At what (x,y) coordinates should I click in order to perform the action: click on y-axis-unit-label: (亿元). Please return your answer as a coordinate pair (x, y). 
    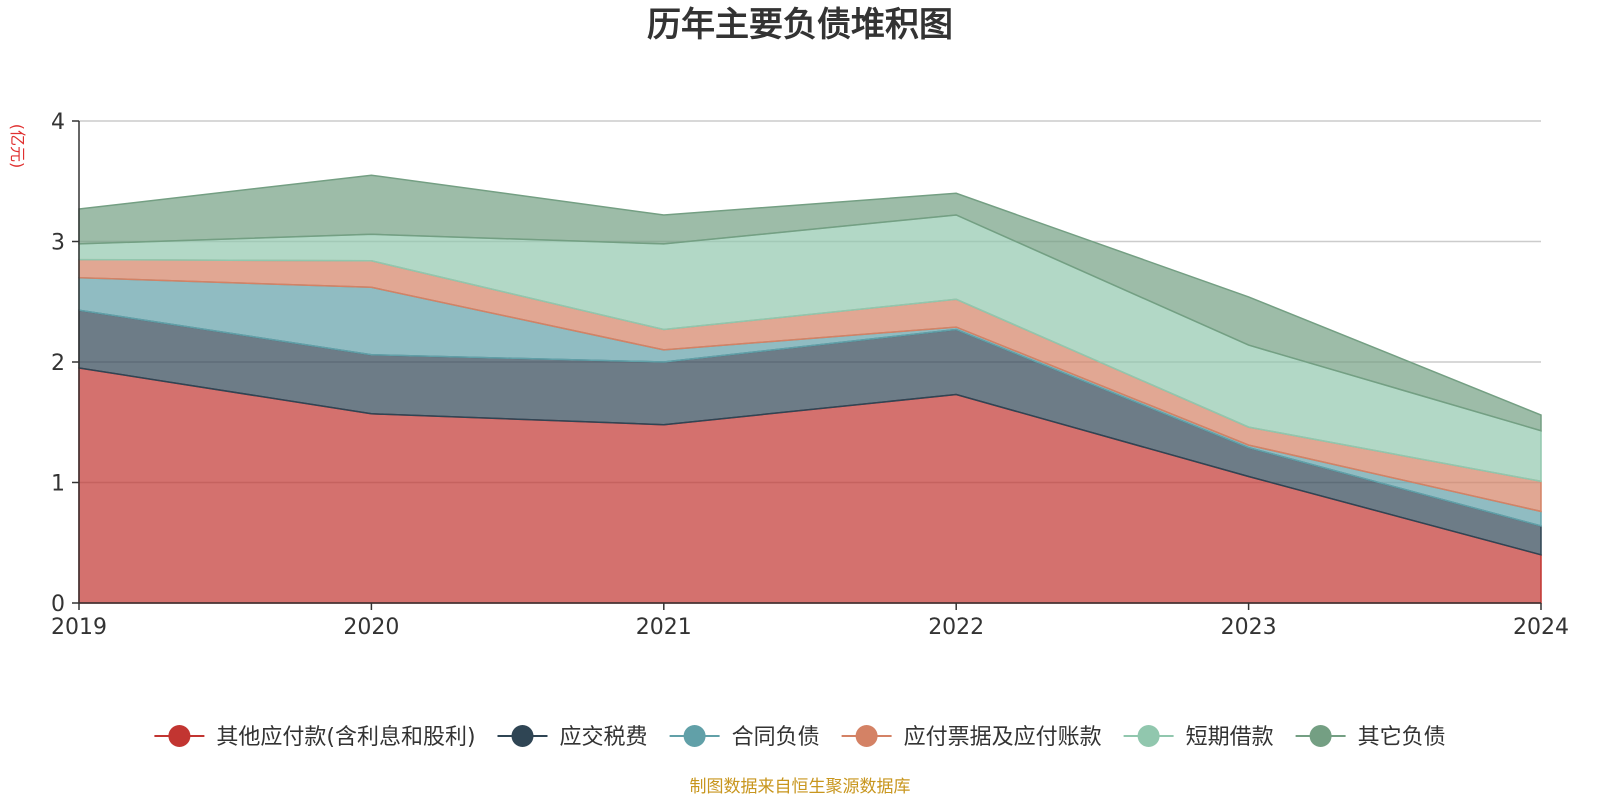
    Looking at the image, I should click on (17, 146).